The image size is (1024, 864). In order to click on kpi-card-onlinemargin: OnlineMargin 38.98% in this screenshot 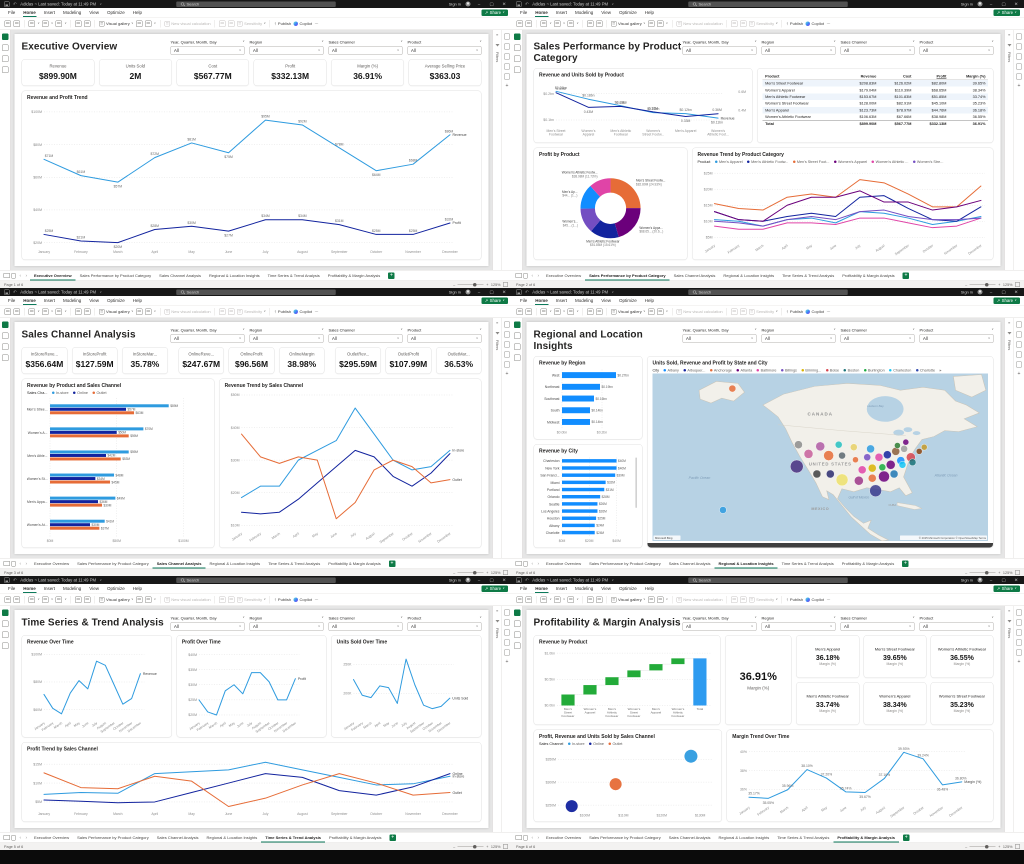, I will do `click(301, 360)`.